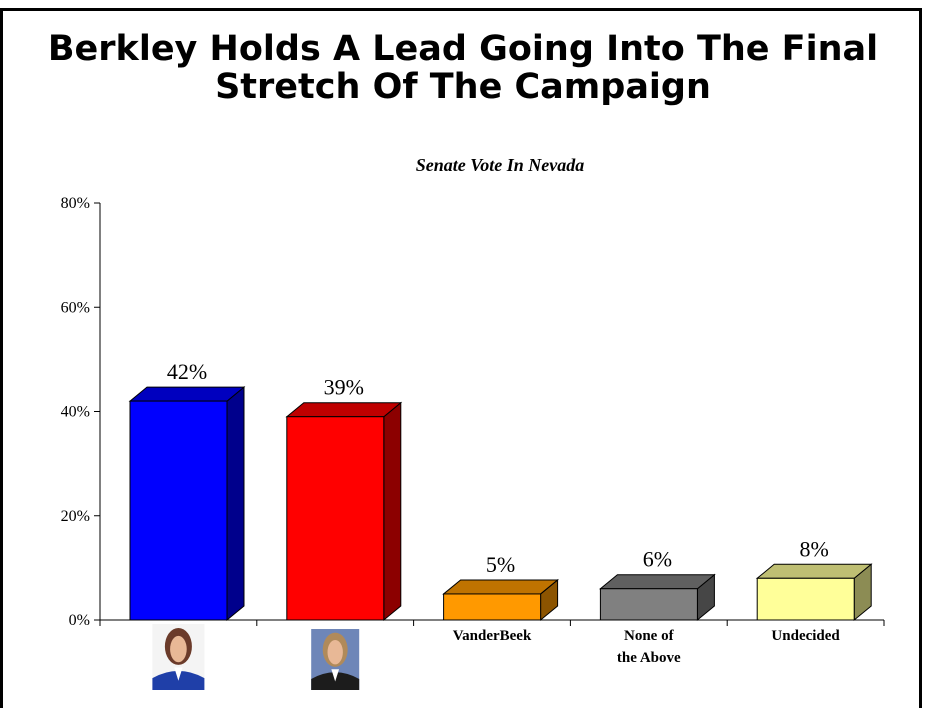 This screenshot has width=926, height=708. Describe the element at coordinates (187, 371) in the screenshot. I see `value-label: 42%` at that location.